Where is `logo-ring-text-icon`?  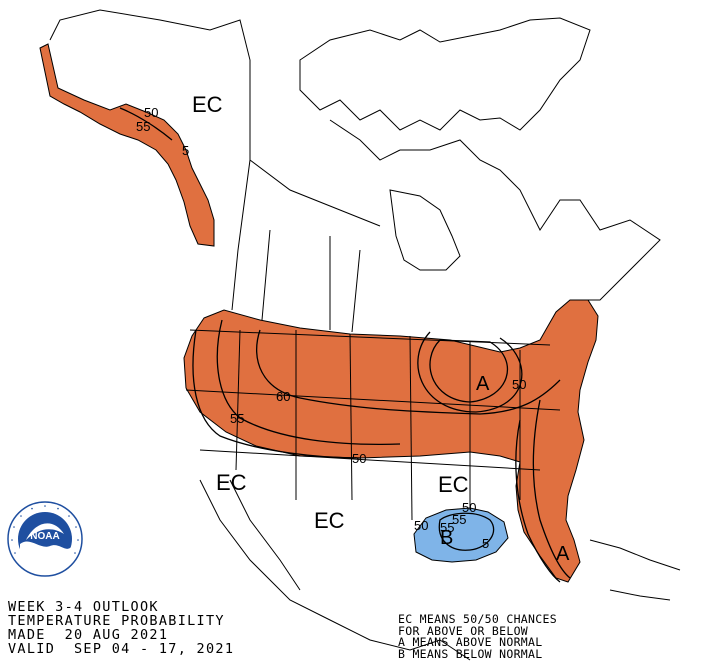 logo-ring-text-icon is located at coordinates (45, 529).